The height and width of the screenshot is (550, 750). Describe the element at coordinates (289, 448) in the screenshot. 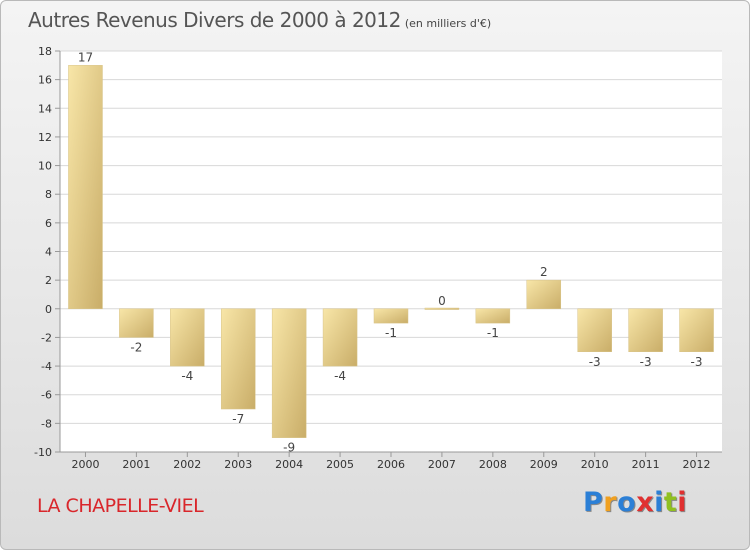

I see `value-label: -9` at that location.